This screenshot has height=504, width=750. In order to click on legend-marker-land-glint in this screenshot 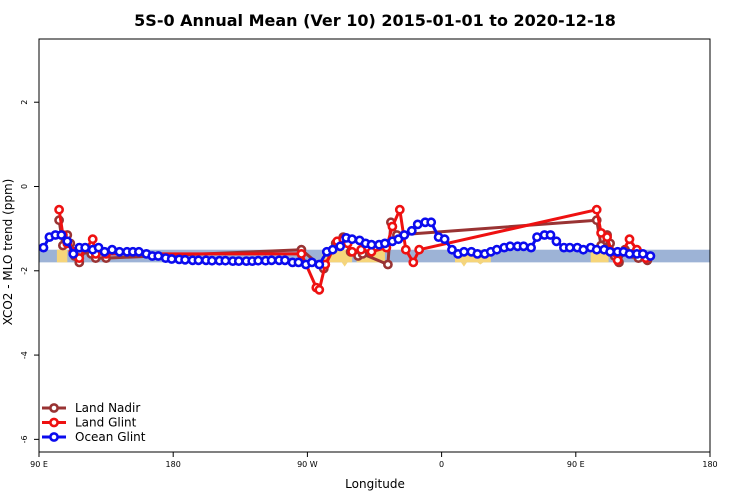, I will do `click(54, 422)`.